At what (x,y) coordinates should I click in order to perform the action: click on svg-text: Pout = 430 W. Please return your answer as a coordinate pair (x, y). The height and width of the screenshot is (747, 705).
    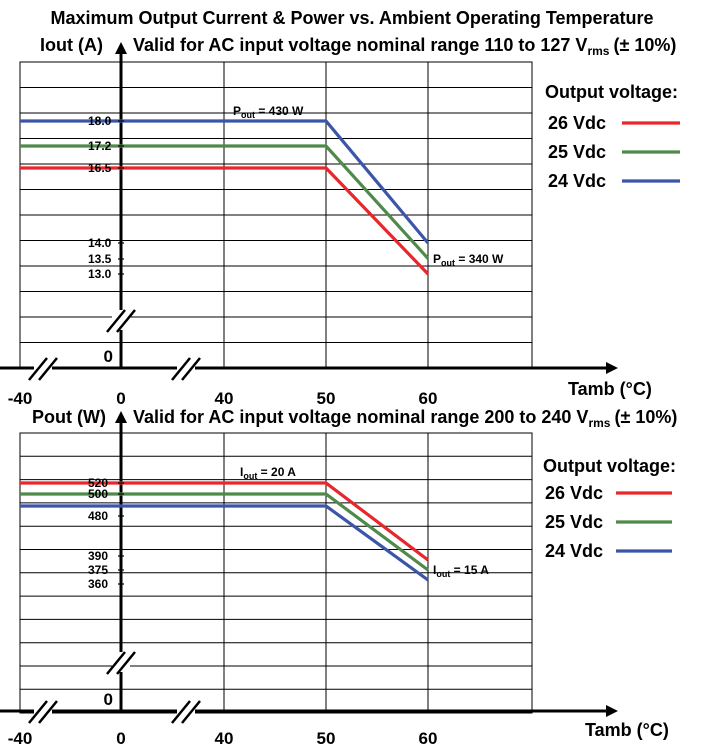
    Looking at the image, I should click on (268, 112).